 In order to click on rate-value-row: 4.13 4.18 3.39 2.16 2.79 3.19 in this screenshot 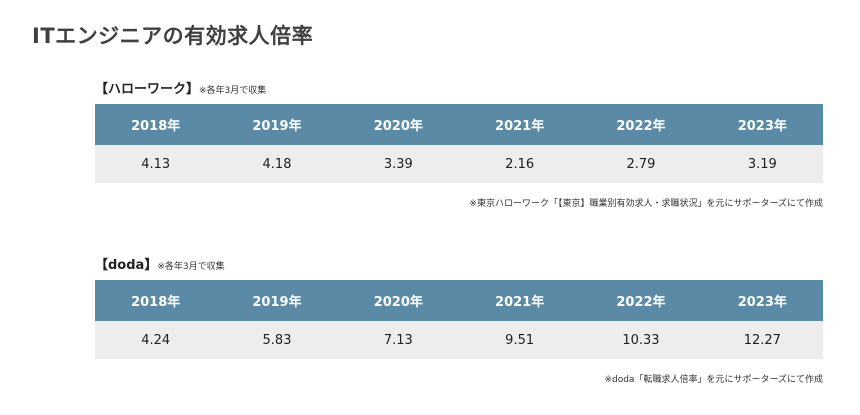, I will do `click(459, 164)`.